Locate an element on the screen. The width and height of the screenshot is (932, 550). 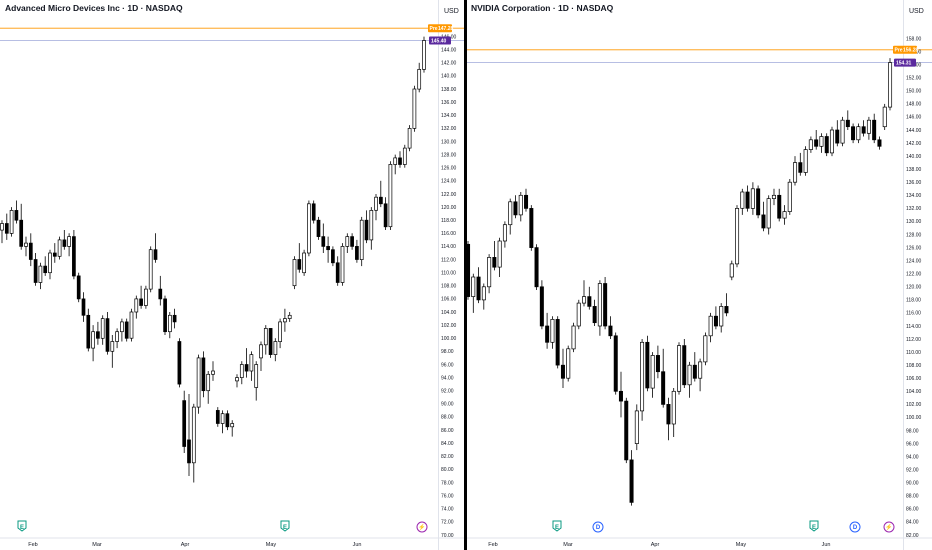
event-markers: E D E D ⚡ is located at coordinates (723, 526).